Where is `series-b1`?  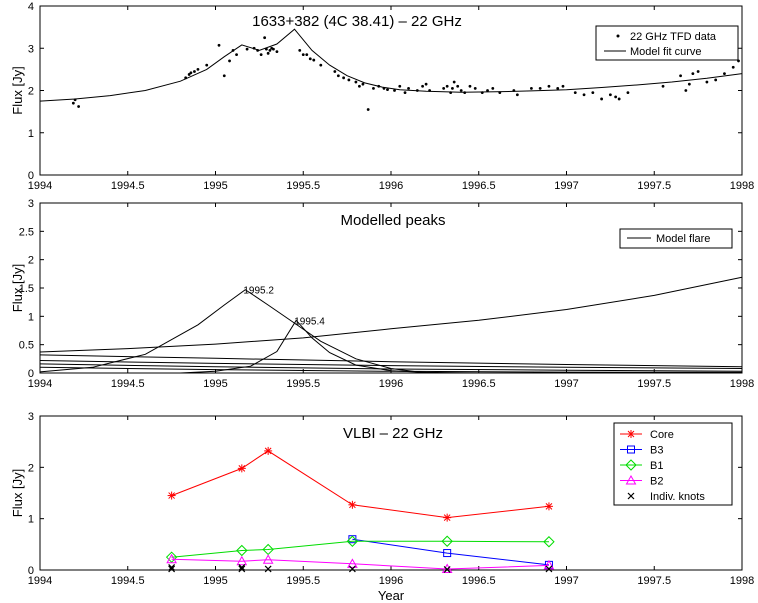 series-b1 is located at coordinates (360, 549).